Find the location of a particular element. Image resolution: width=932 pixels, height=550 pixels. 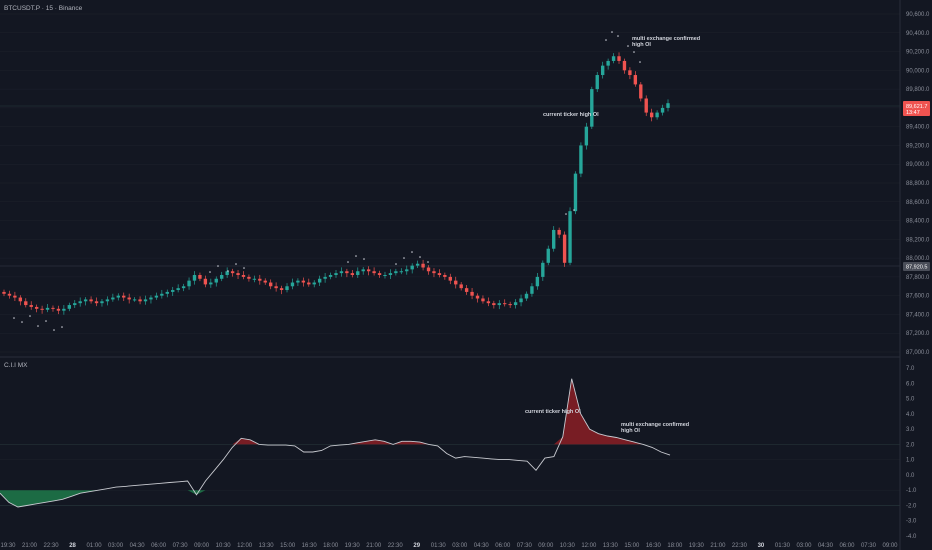

price-tick-label: 87,200.0 is located at coordinates (918, 334).